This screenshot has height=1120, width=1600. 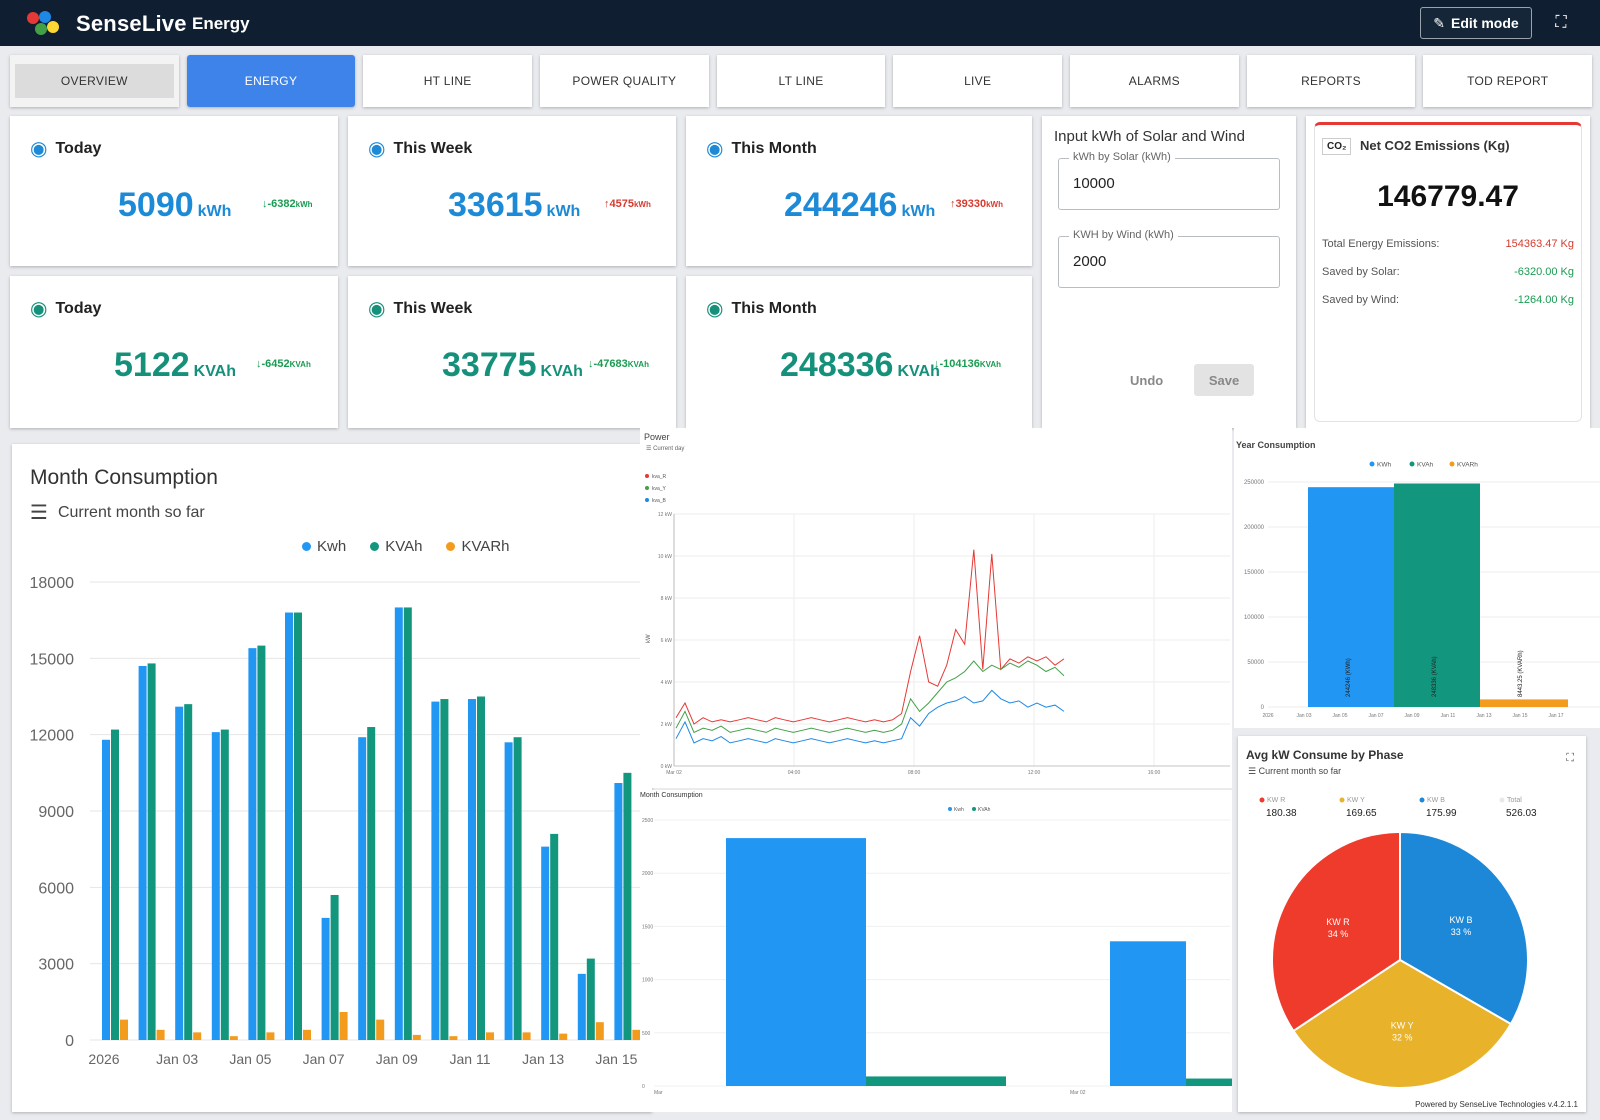 I want to click on input-card-title: Input kWh of Solar and Wind, so click(x=1149, y=136).